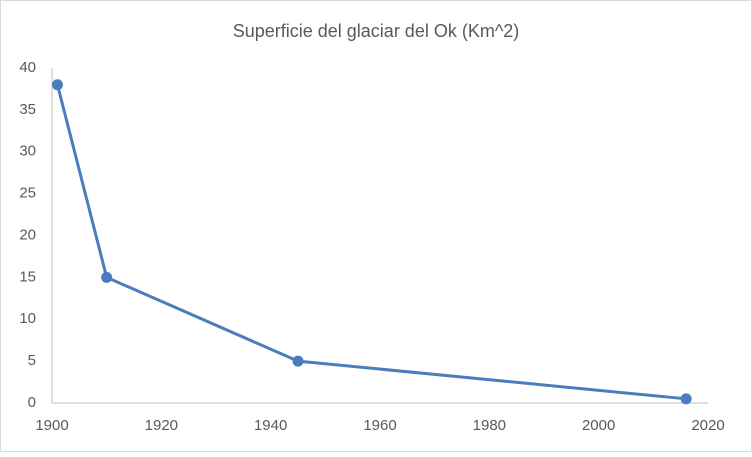 This screenshot has width=752, height=457. Describe the element at coordinates (27, 67) in the screenshot. I see `y-tick-label: 40` at that location.